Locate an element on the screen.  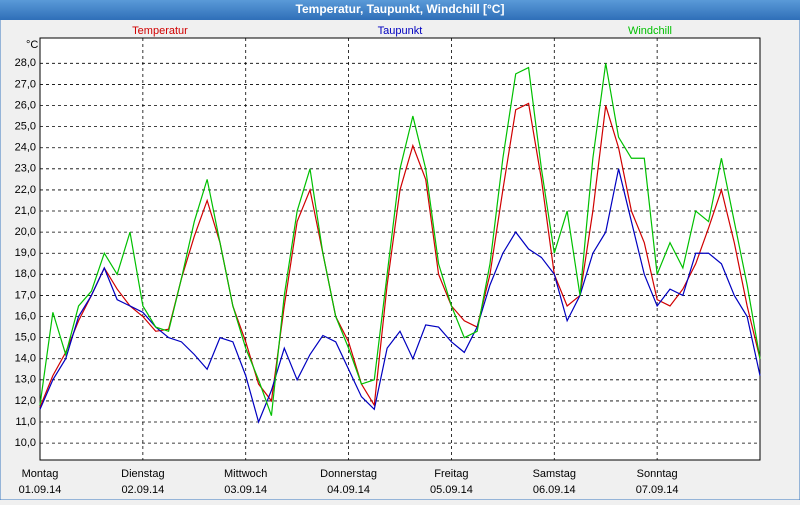
x-tick-date: 03.09.14 is located at coordinates (245, 490).